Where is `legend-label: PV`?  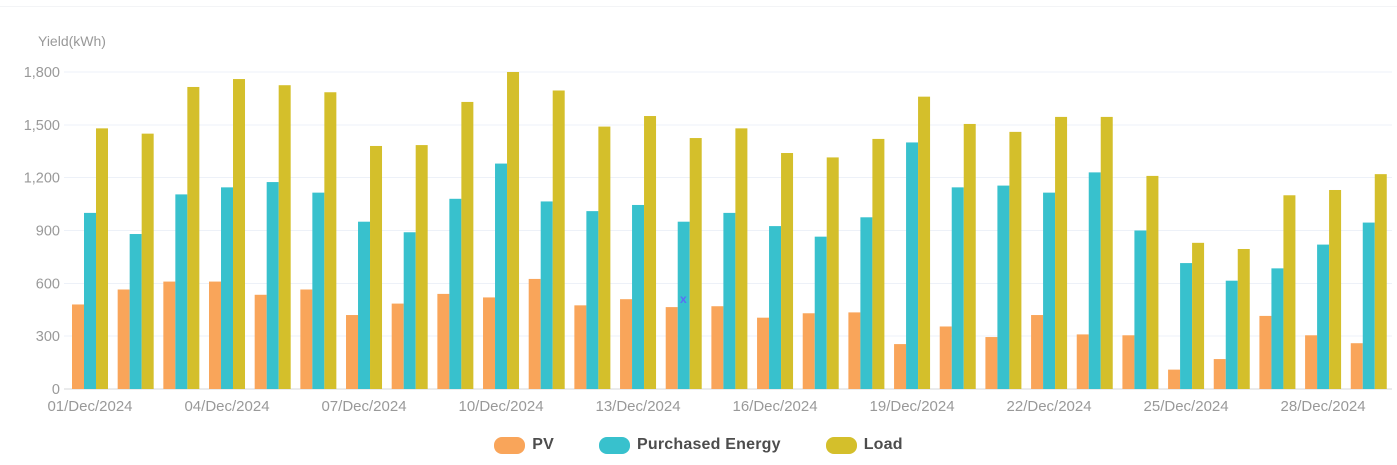
legend-label: PV is located at coordinates (543, 444).